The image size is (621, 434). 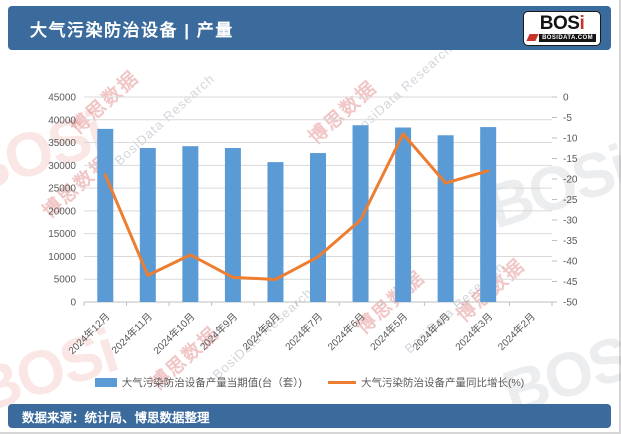 What do you see at coordinates (62, 189) in the screenshot?
I see `y-axis-left-label: 25000` at bounding box center [62, 189].